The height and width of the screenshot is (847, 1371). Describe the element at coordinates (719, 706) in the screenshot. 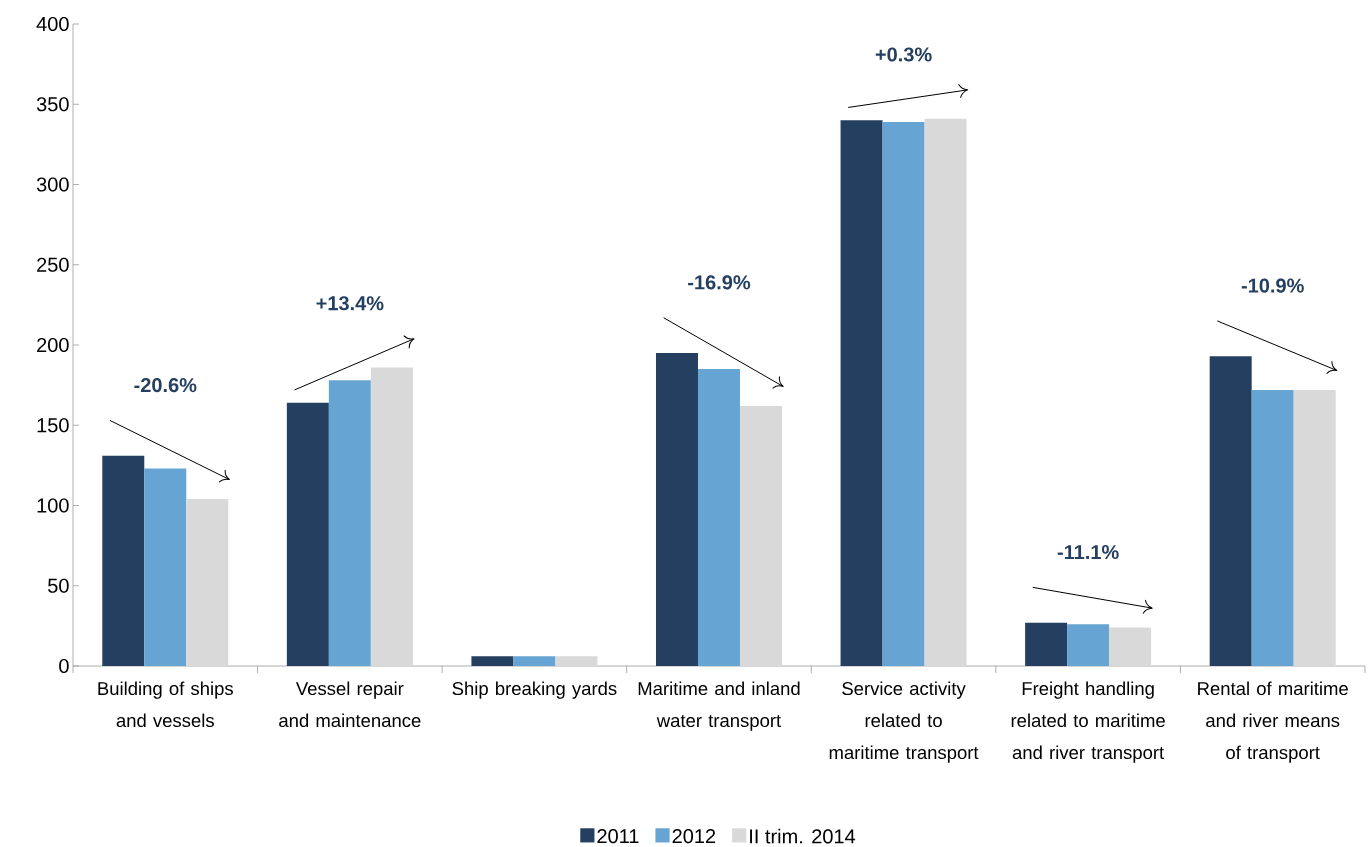

I see `x-tick-label: Maritime and inland water transport` at that location.